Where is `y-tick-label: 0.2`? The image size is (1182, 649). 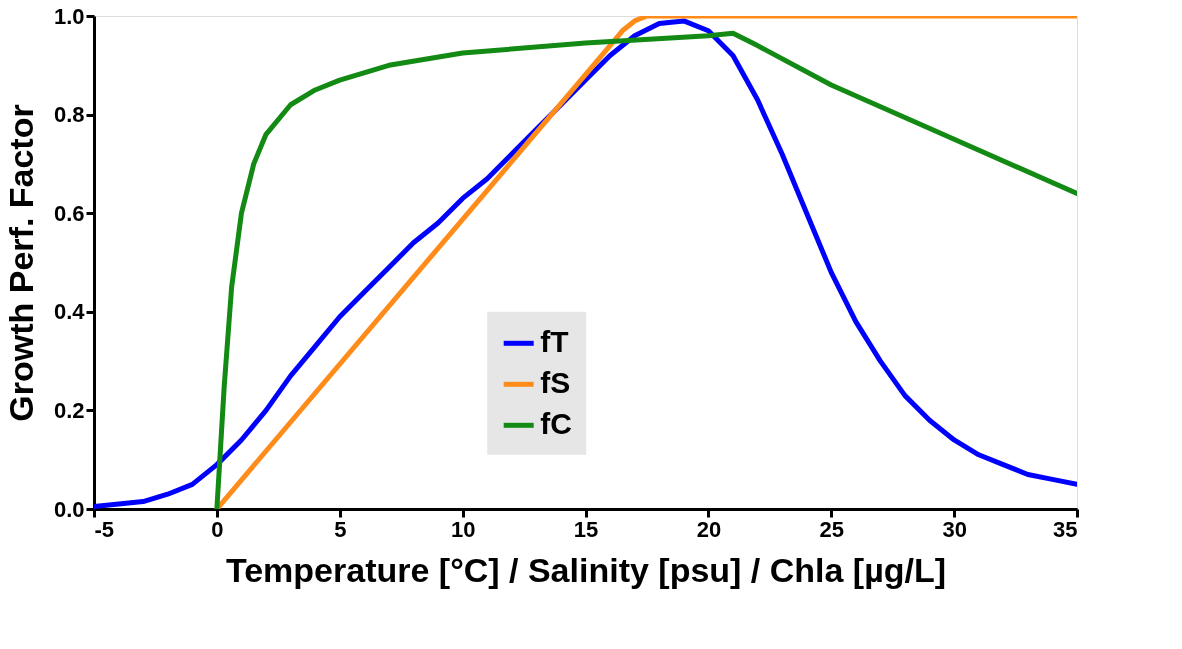 y-tick-label: 0.2 is located at coordinates (69, 410).